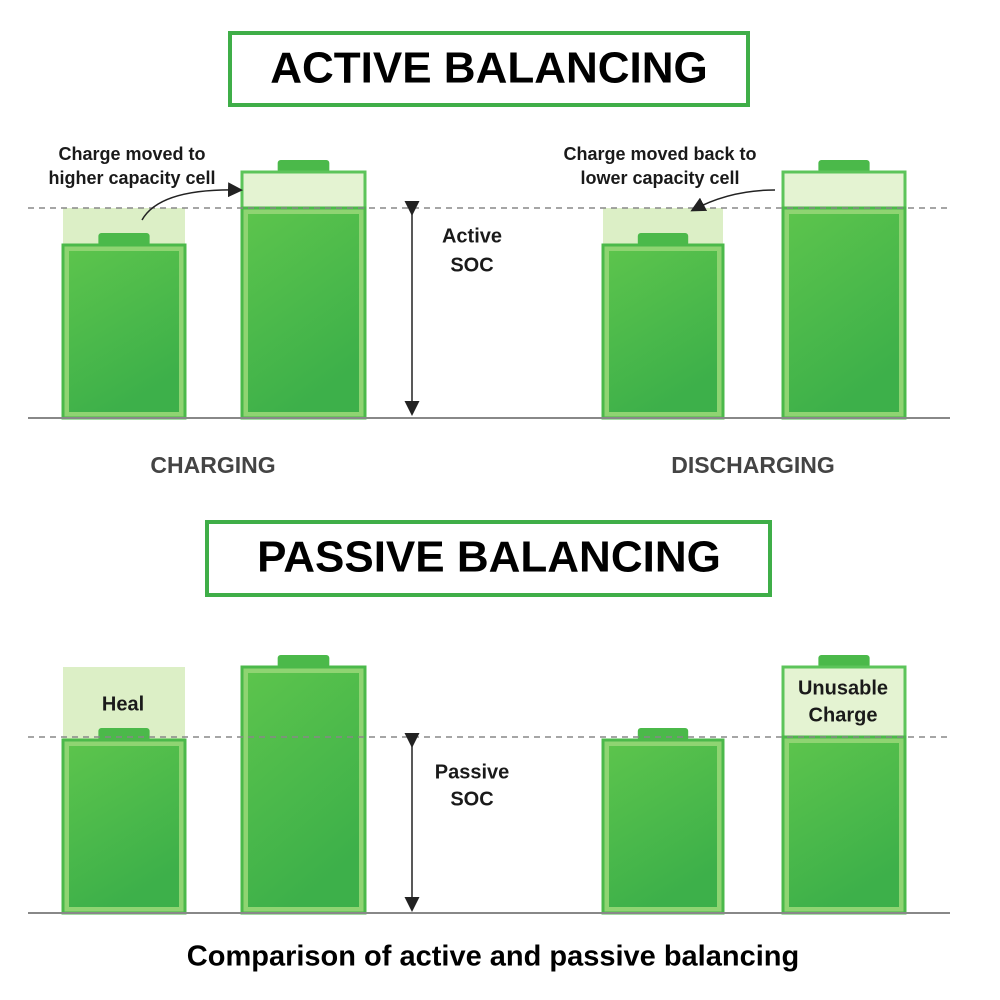 The height and width of the screenshot is (1000, 1000). Describe the element at coordinates (212, 465) in the screenshot. I see `section-label: CHARGING` at that location.